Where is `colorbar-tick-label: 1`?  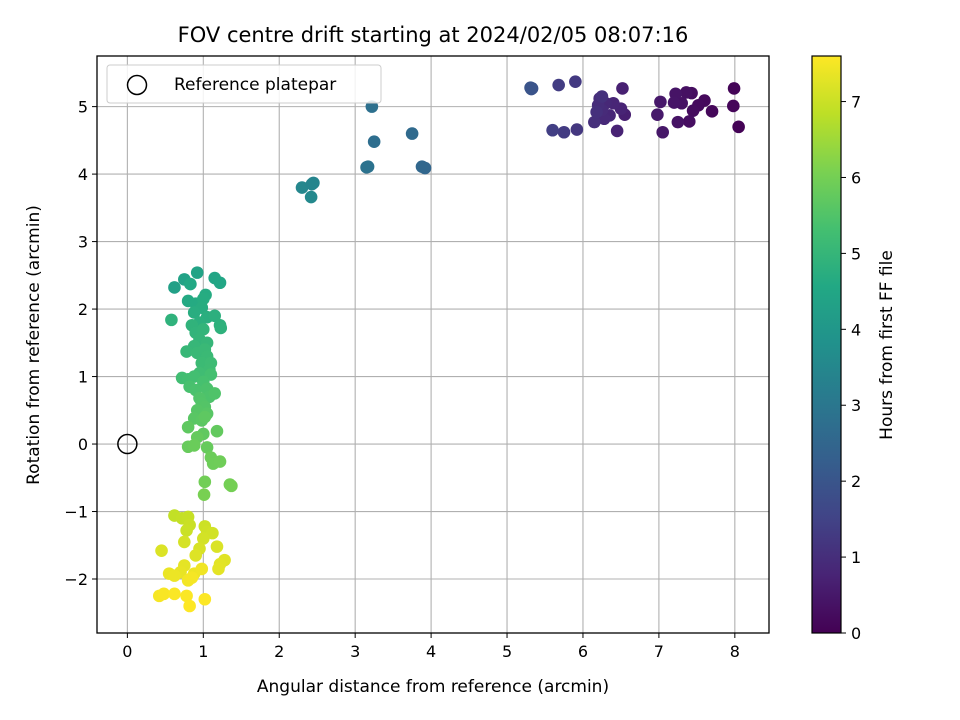 colorbar-tick-label: 1 is located at coordinates (856, 557).